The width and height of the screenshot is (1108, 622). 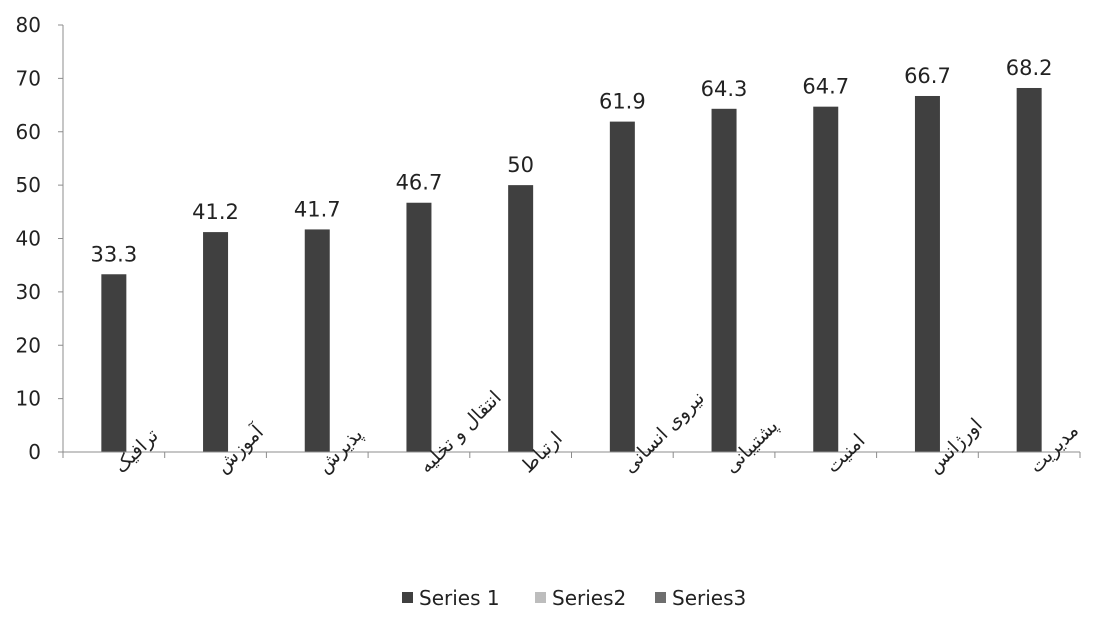 What do you see at coordinates (317, 209) in the screenshot?
I see `data-label: 41.7` at bounding box center [317, 209].